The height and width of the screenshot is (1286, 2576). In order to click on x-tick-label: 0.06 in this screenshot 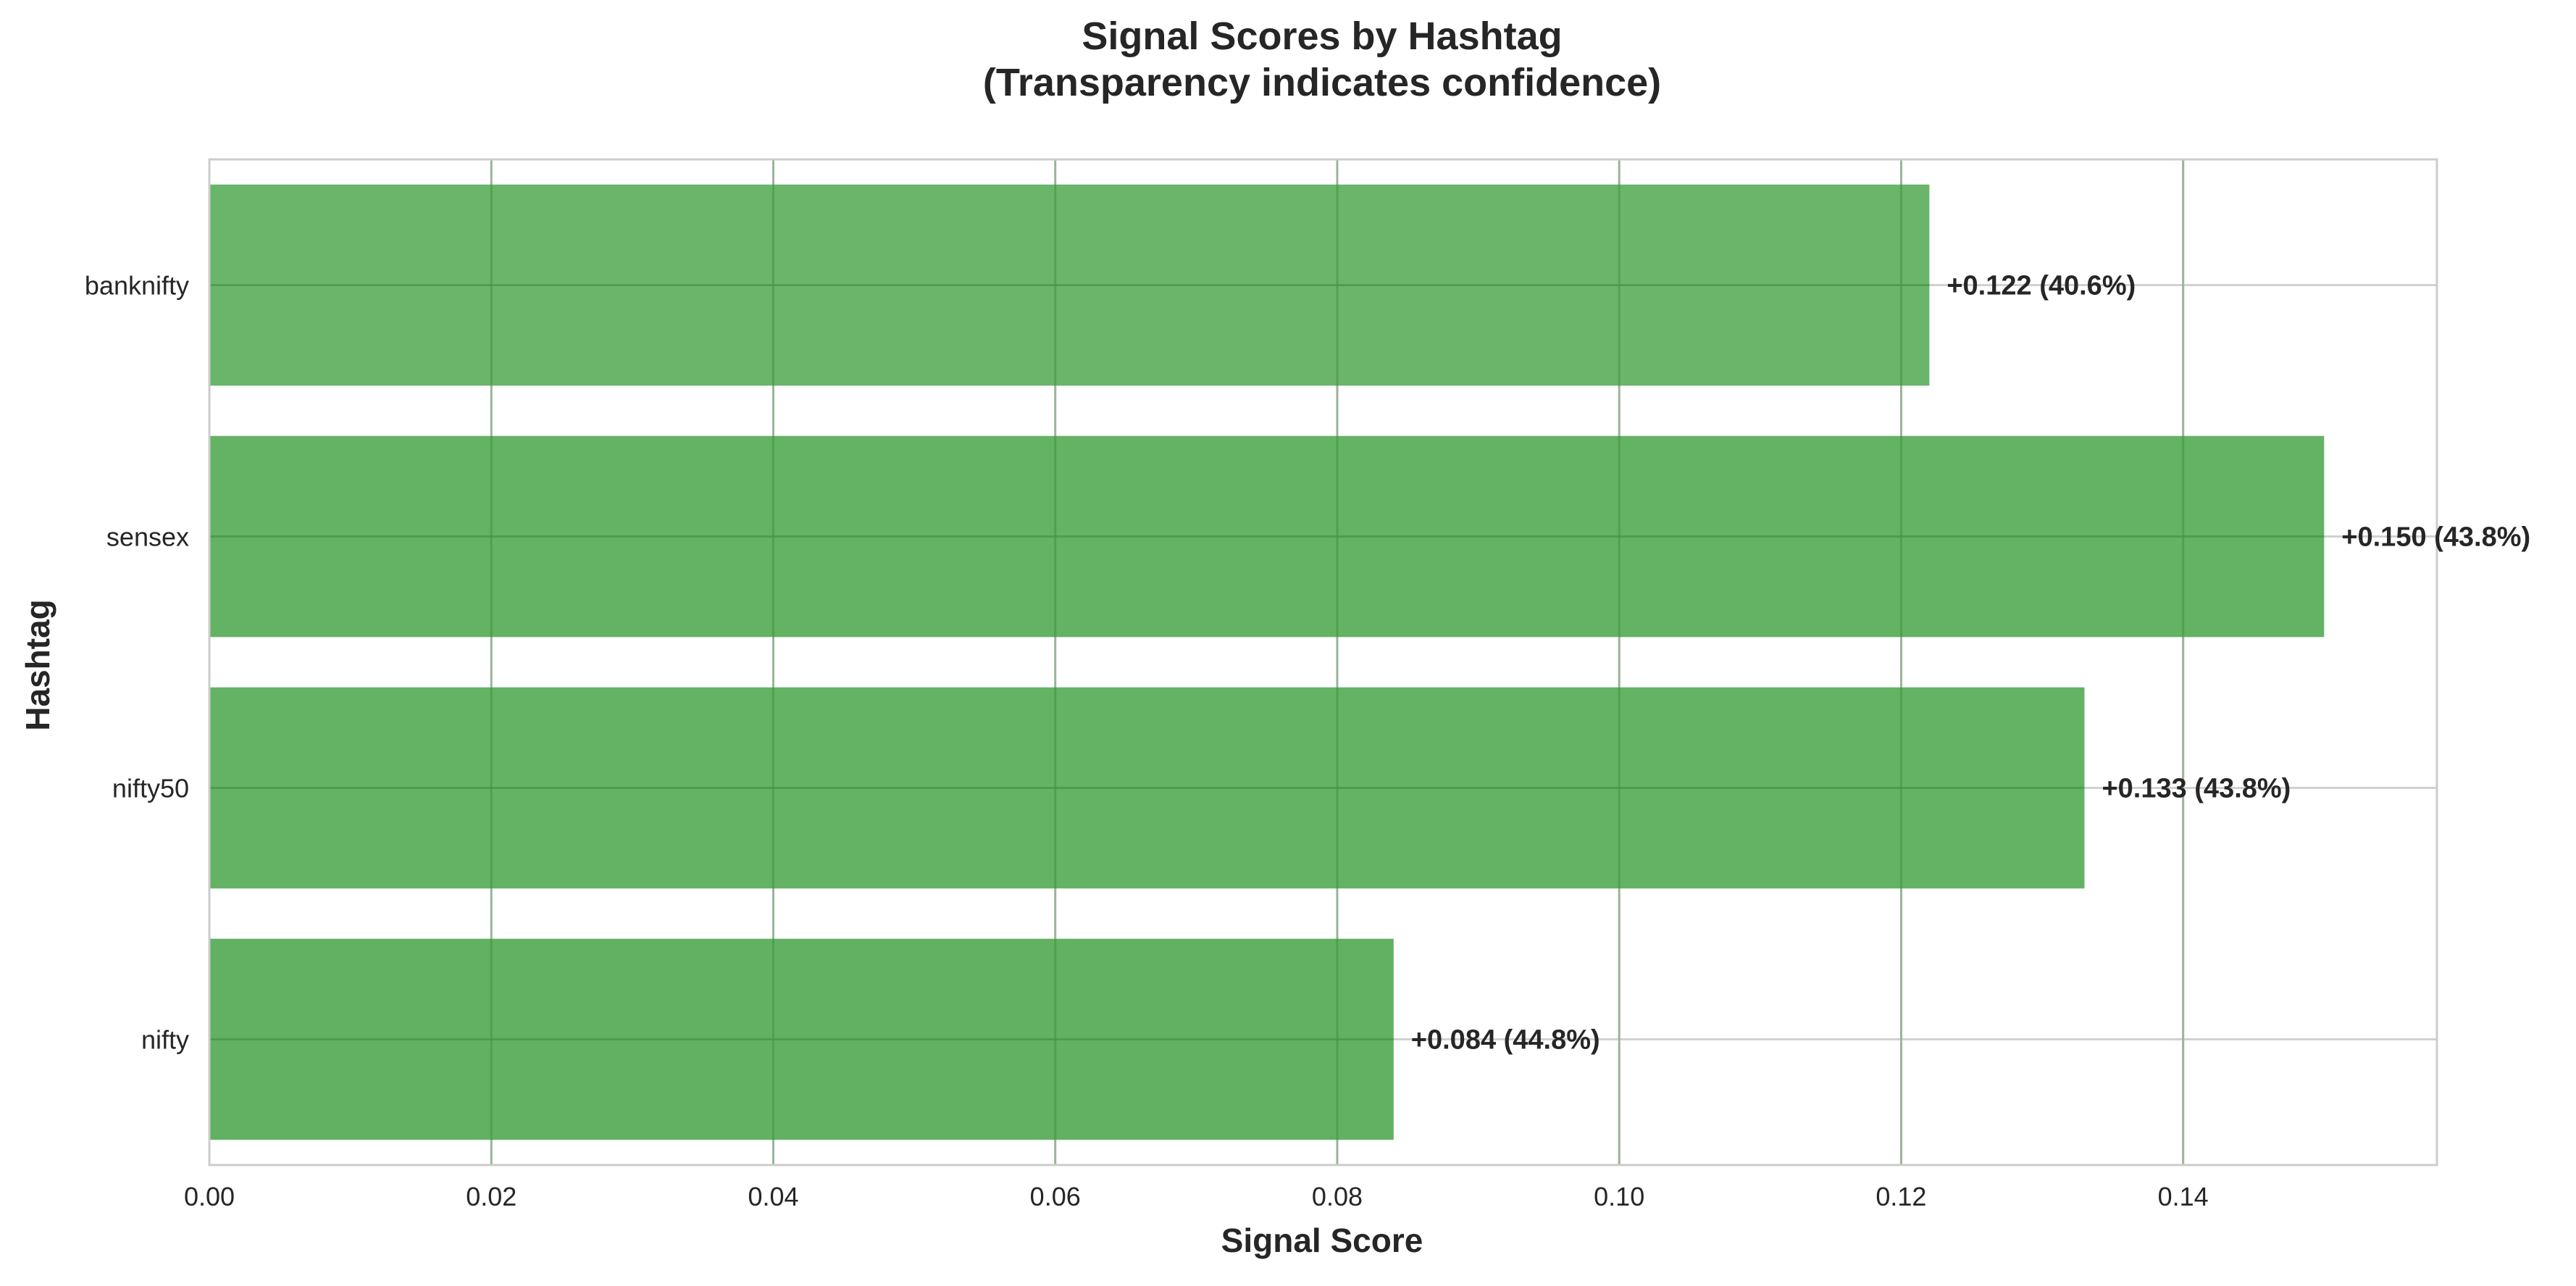, I will do `click(1055, 1196)`.